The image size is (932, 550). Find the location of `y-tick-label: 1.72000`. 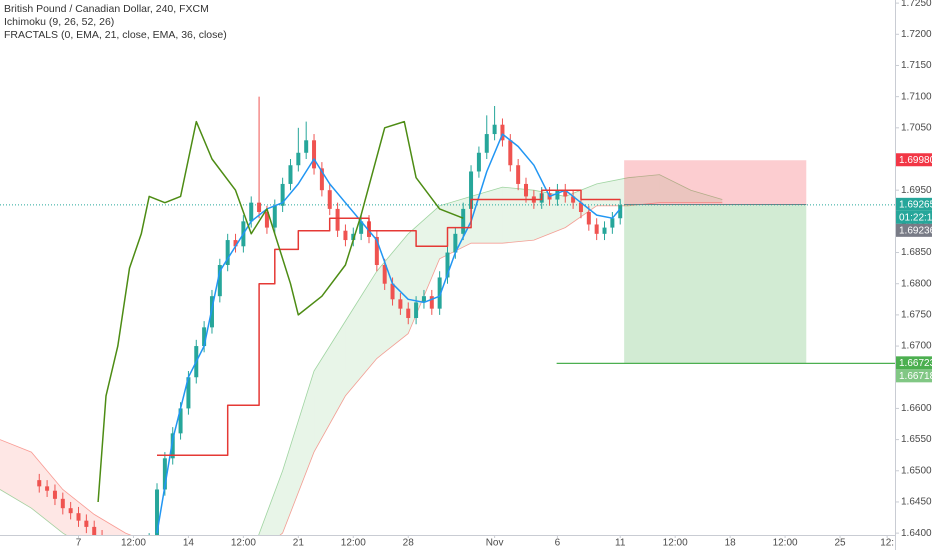

y-tick-label: 1.72000 is located at coordinates (916, 34).